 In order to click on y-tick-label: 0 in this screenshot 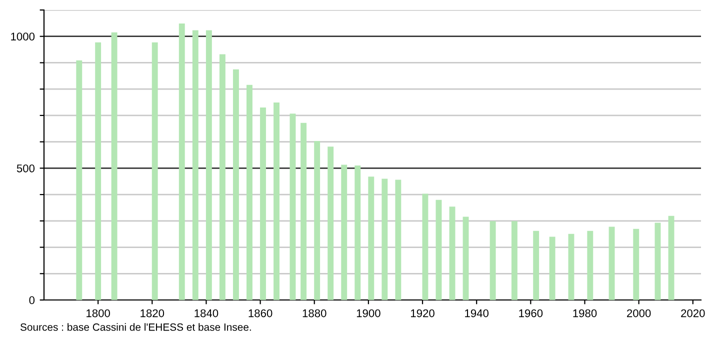, I will do `click(32, 300)`.